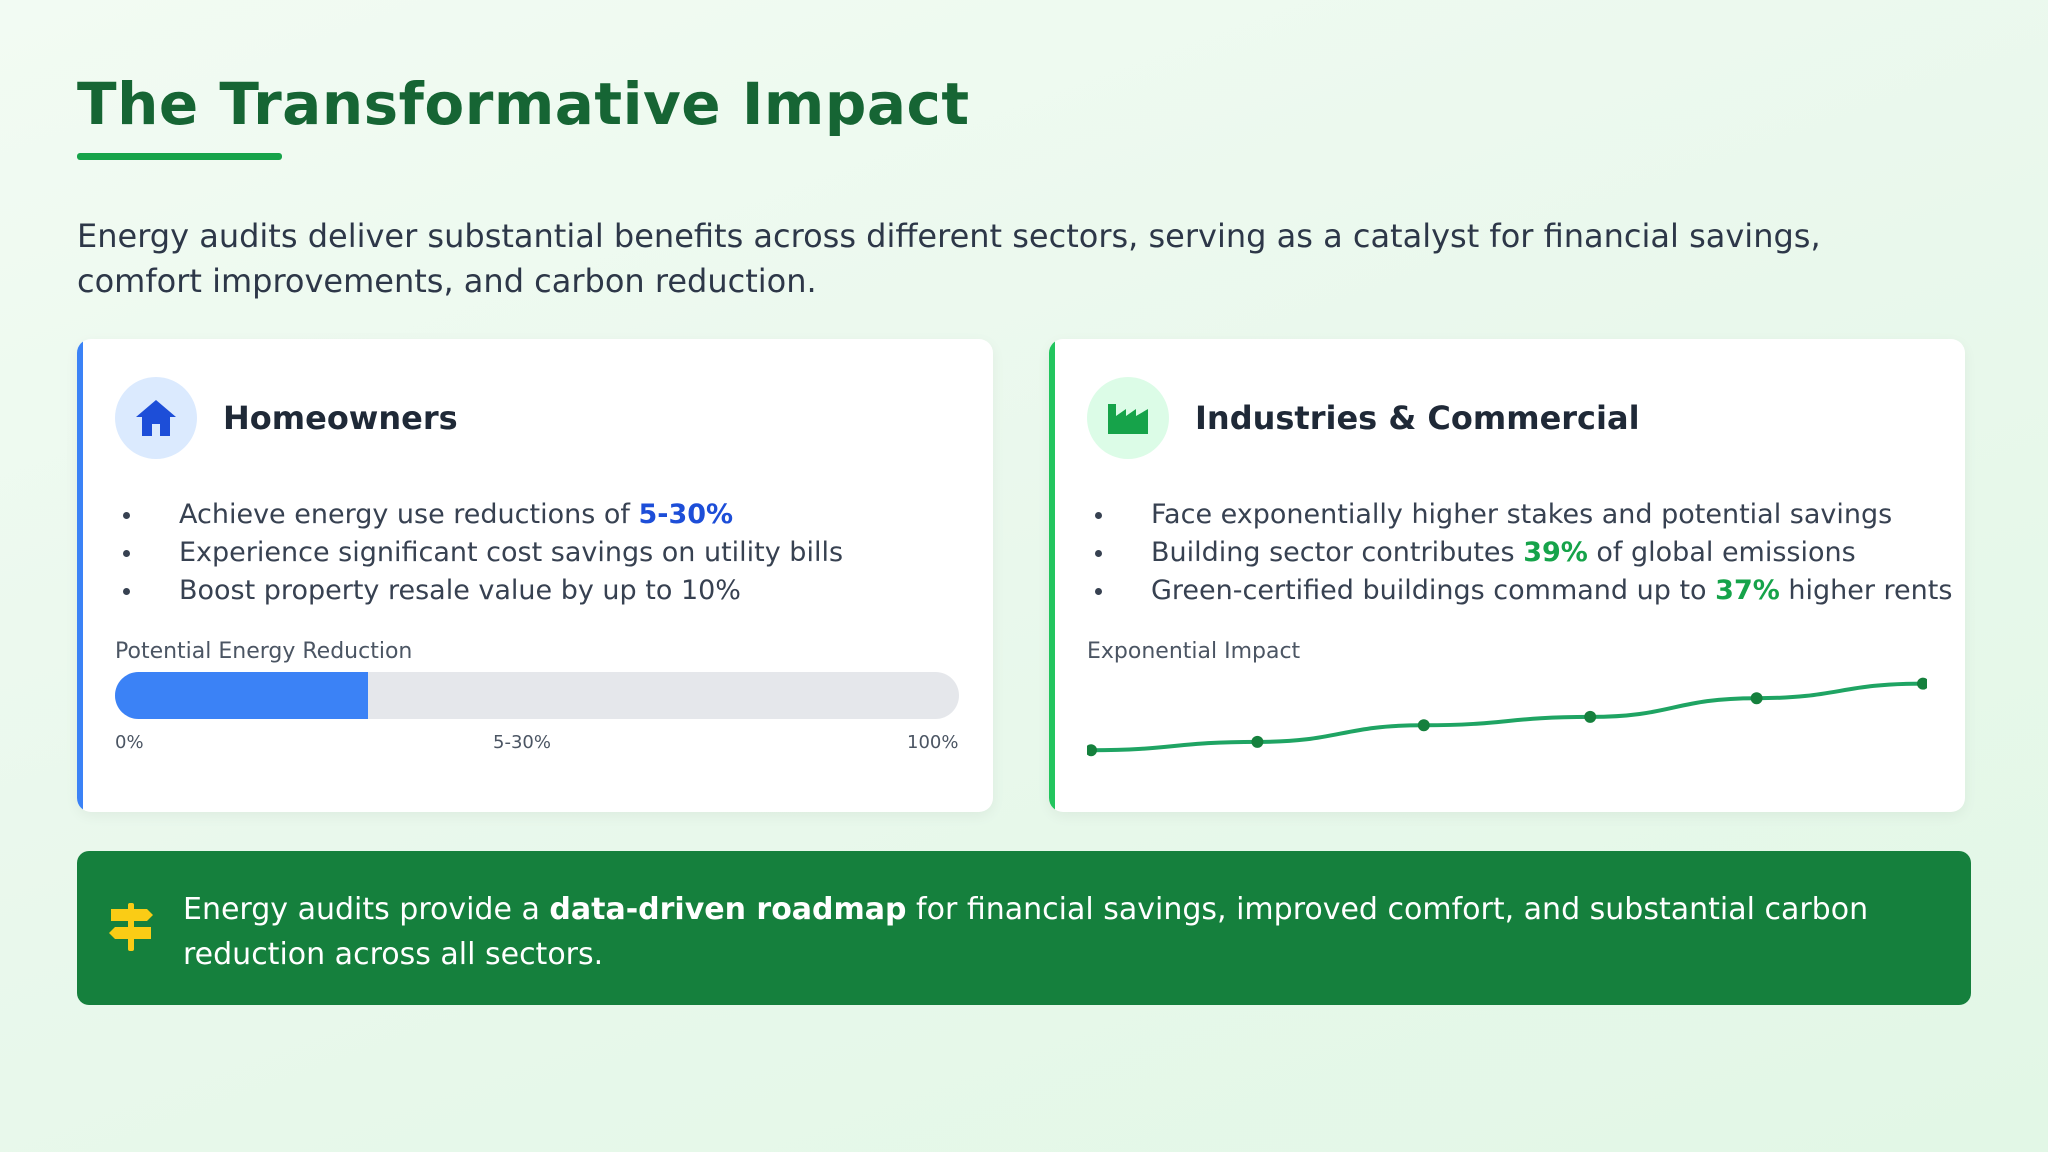 Image resolution: width=2048 pixels, height=1152 pixels. Describe the element at coordinates (264, 651) in the screenshot. I see `progress-label: Potential Energy Reduction` at that location.